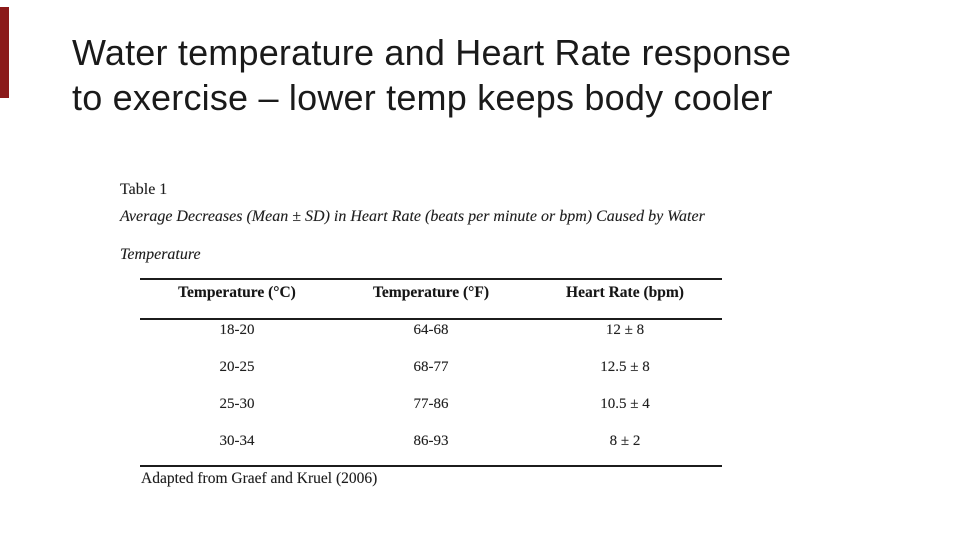  Describe the element at coordinates (431, 466) in the screenshot. I see `table-rule-bottom` at that location.